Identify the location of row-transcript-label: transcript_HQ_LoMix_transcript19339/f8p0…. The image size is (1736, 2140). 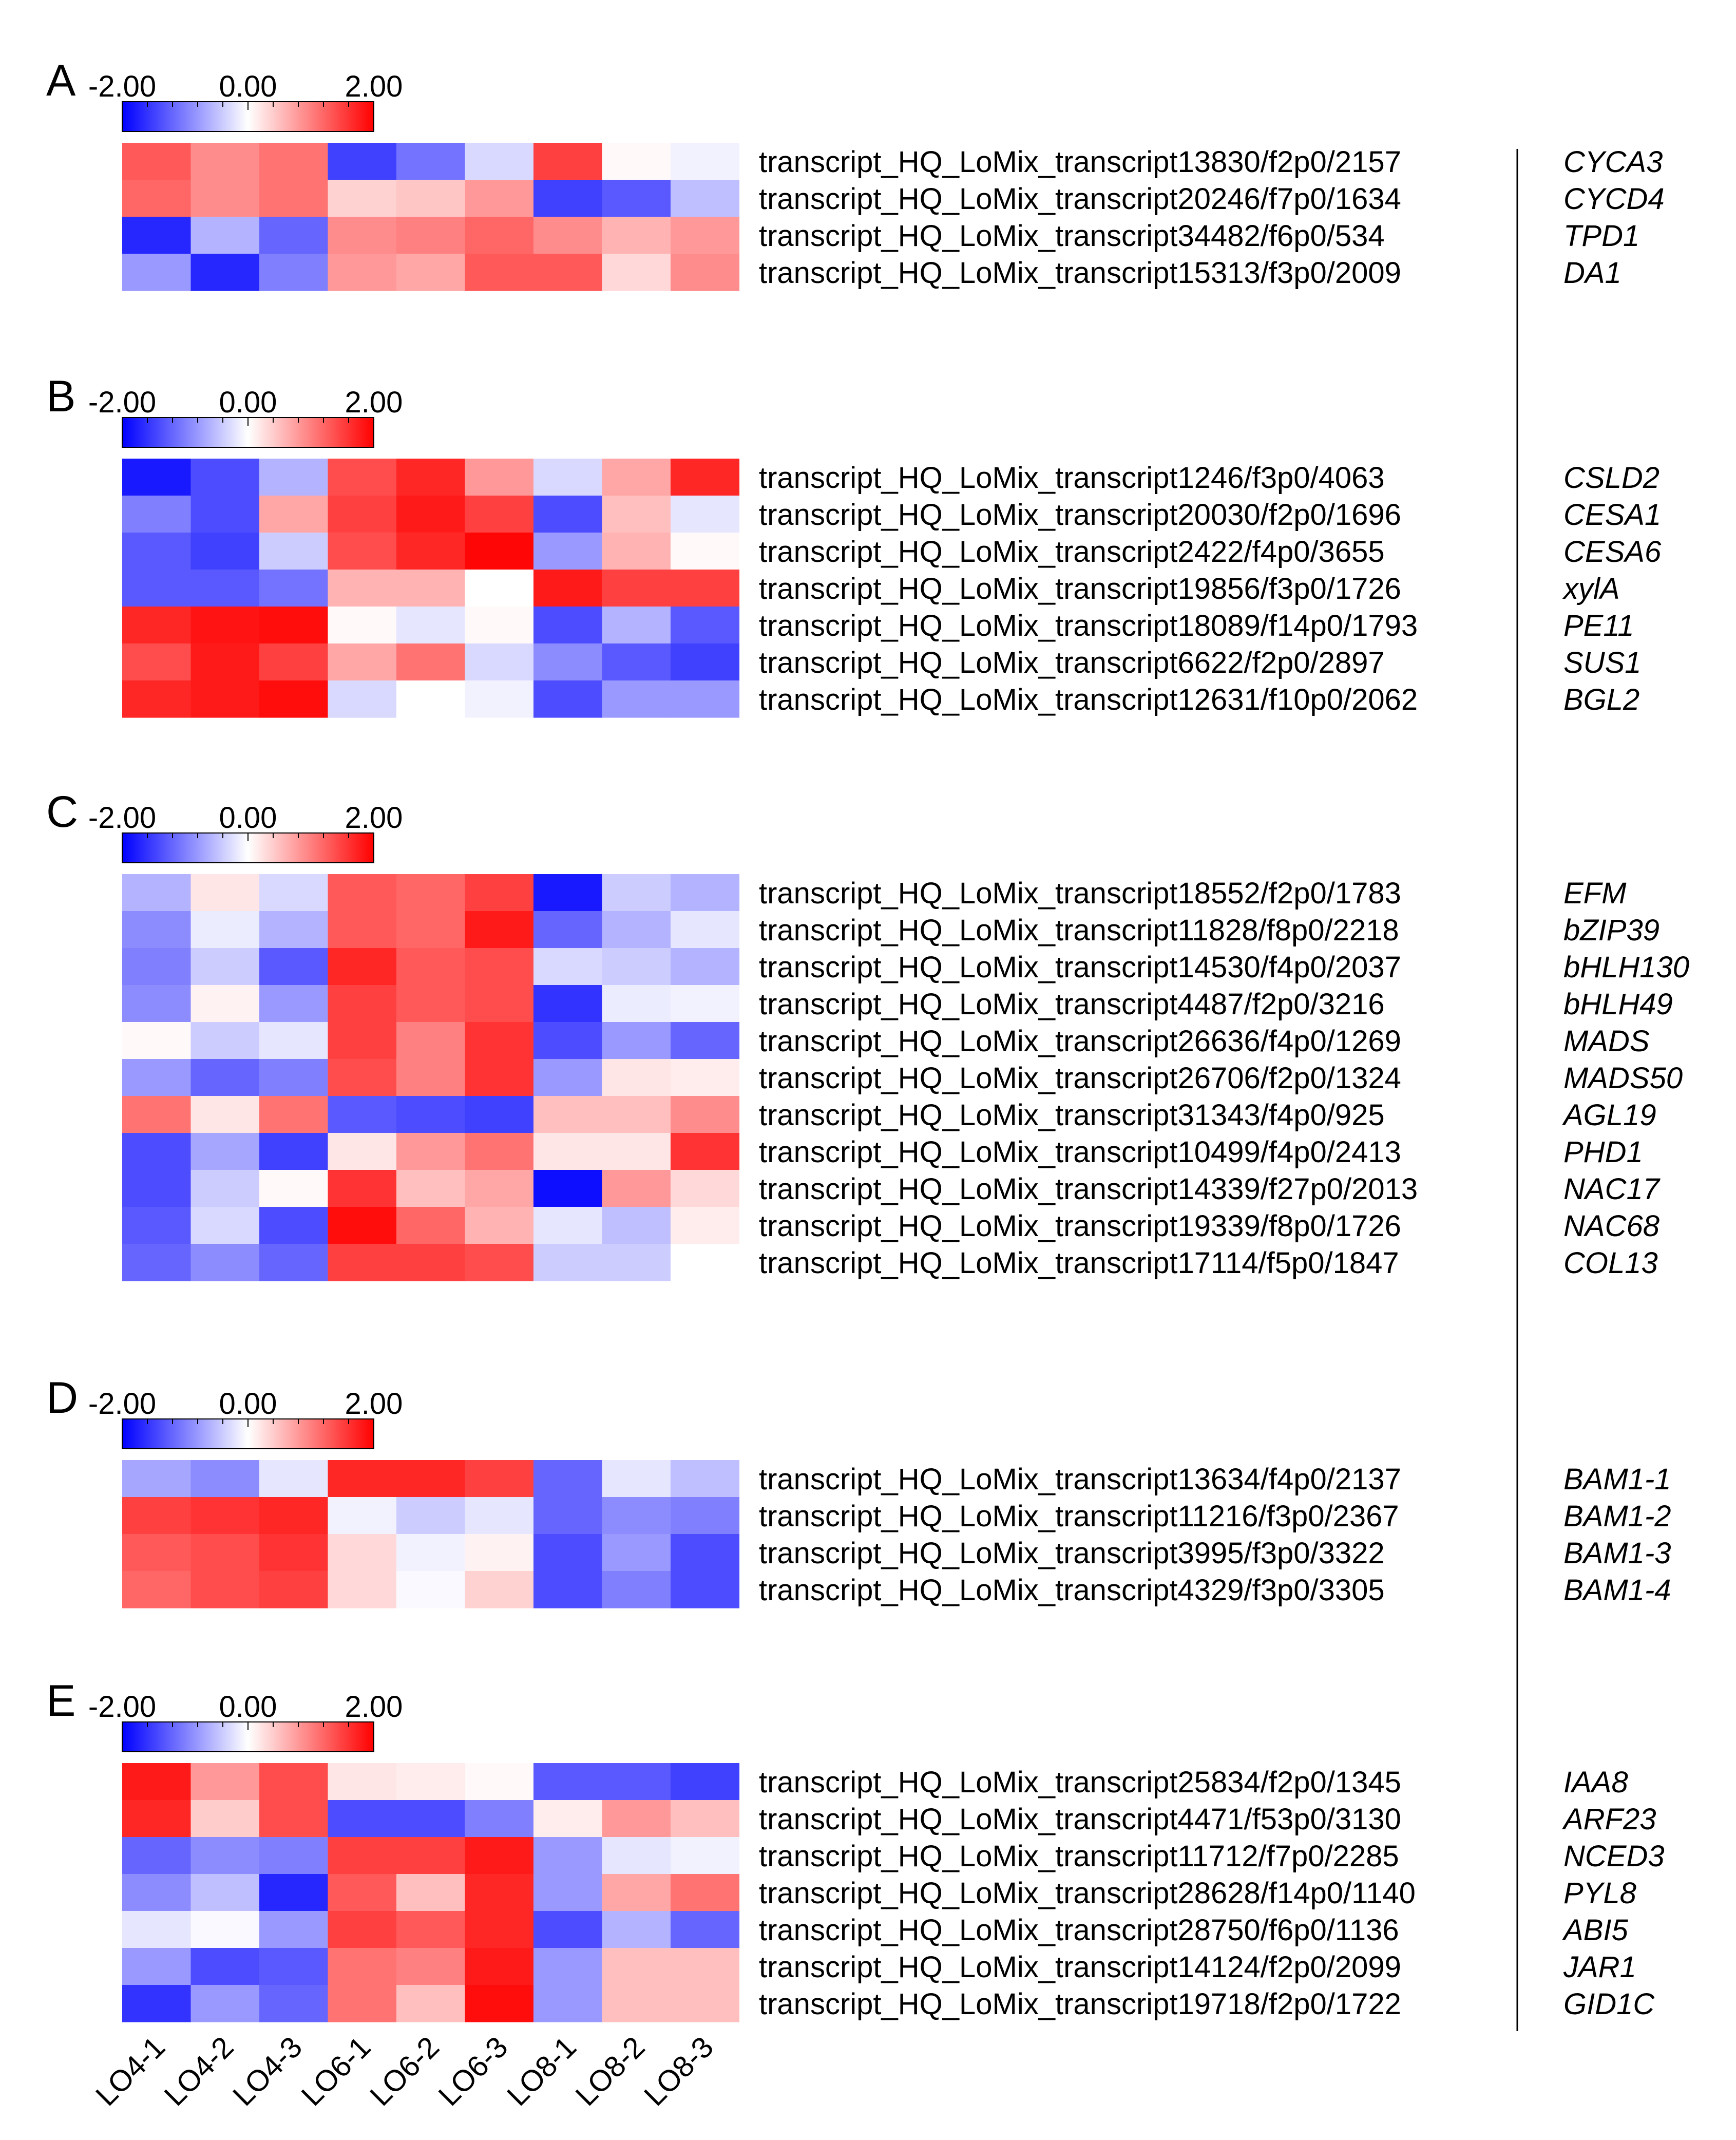
(1080, 1226).